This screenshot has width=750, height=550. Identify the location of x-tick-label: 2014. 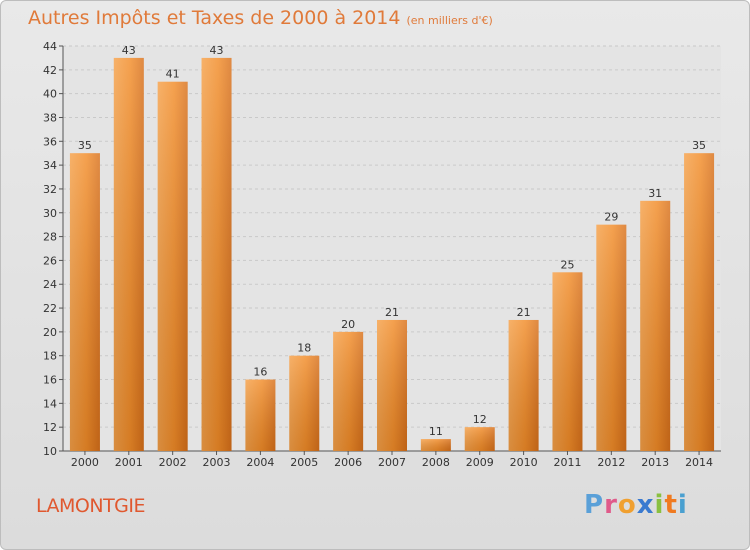
(699, 462).